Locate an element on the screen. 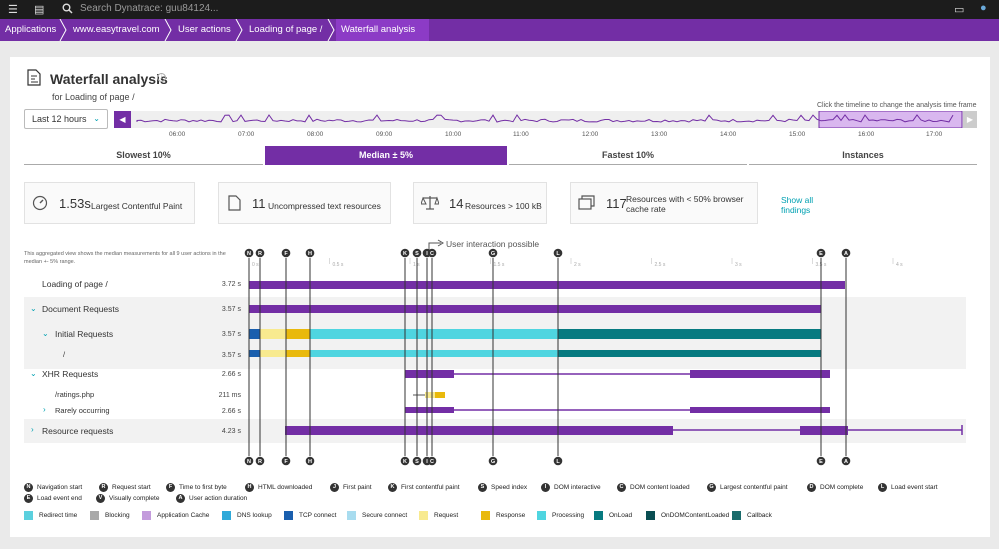 The width and height of the screenshot is (999, 549). marker-badge-label: I is located at coordinates (427, 254).